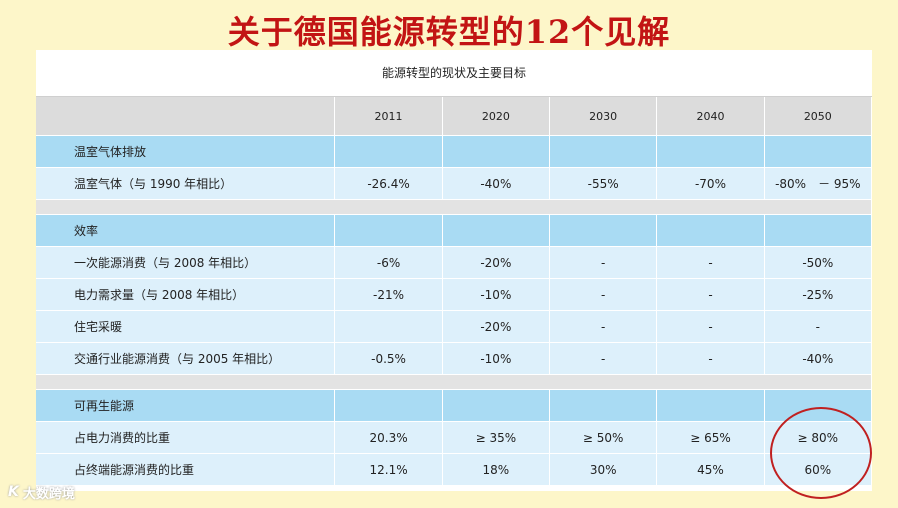  Describe the element at coordinates (186, 151) in the screenshot. I see `section-label: 温室气体排放` at that location.